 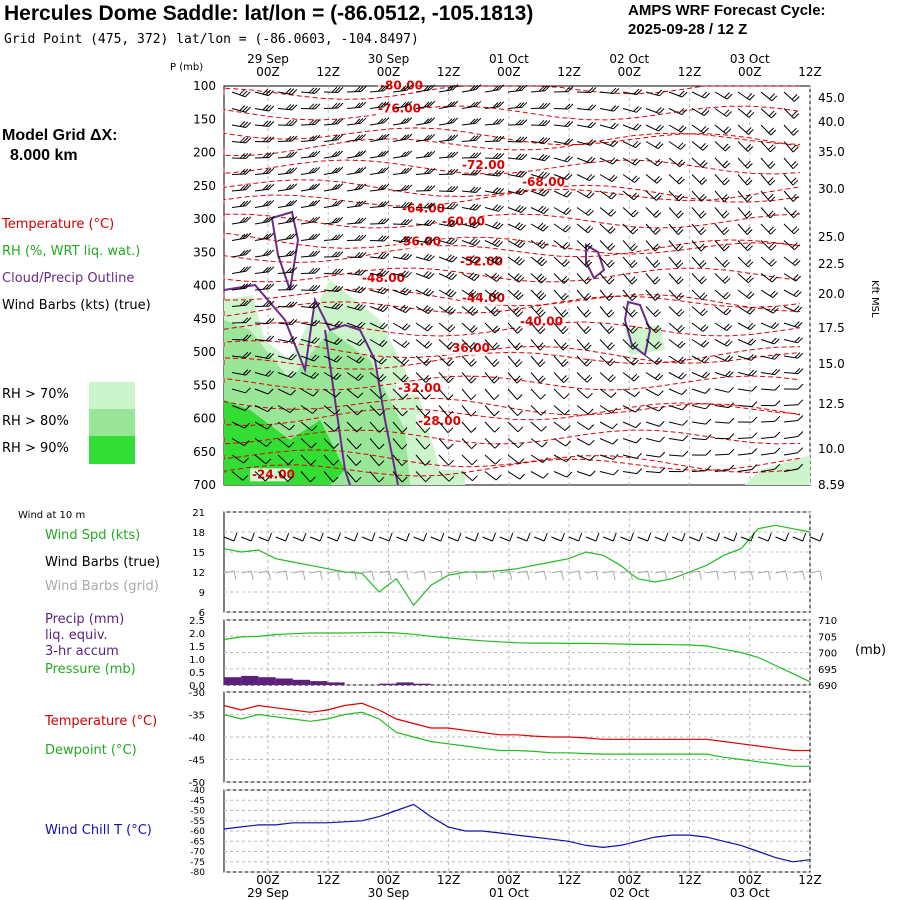 What do you see at coordinates (91, 750) in the screenshot?
I see `legend-dewpoint: Dewpoint (°C)` at bounding box center [91, 750].